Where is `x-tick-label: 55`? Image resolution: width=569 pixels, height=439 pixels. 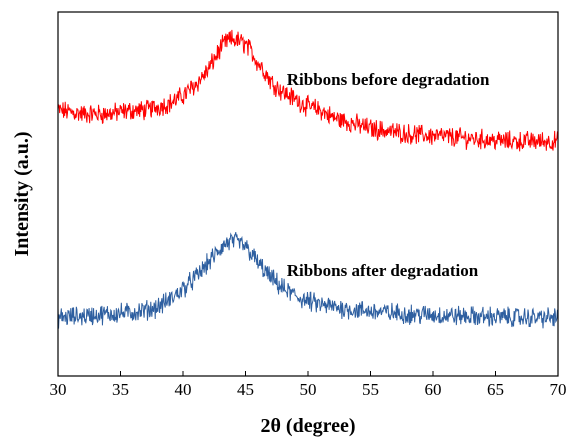 x-tick-label: 55 is located at coordinates (370, 389).